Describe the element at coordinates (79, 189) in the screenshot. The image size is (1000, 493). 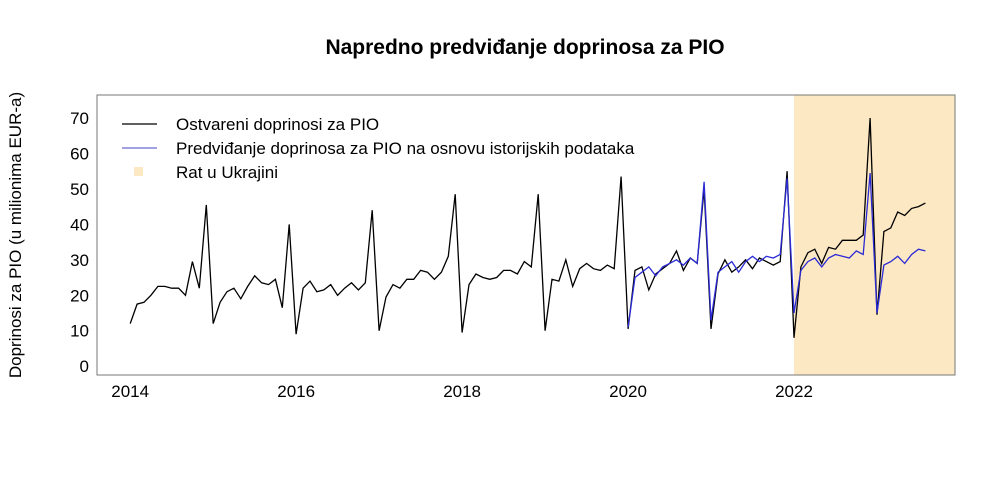
I see `y-tick-label: 50` at that location.